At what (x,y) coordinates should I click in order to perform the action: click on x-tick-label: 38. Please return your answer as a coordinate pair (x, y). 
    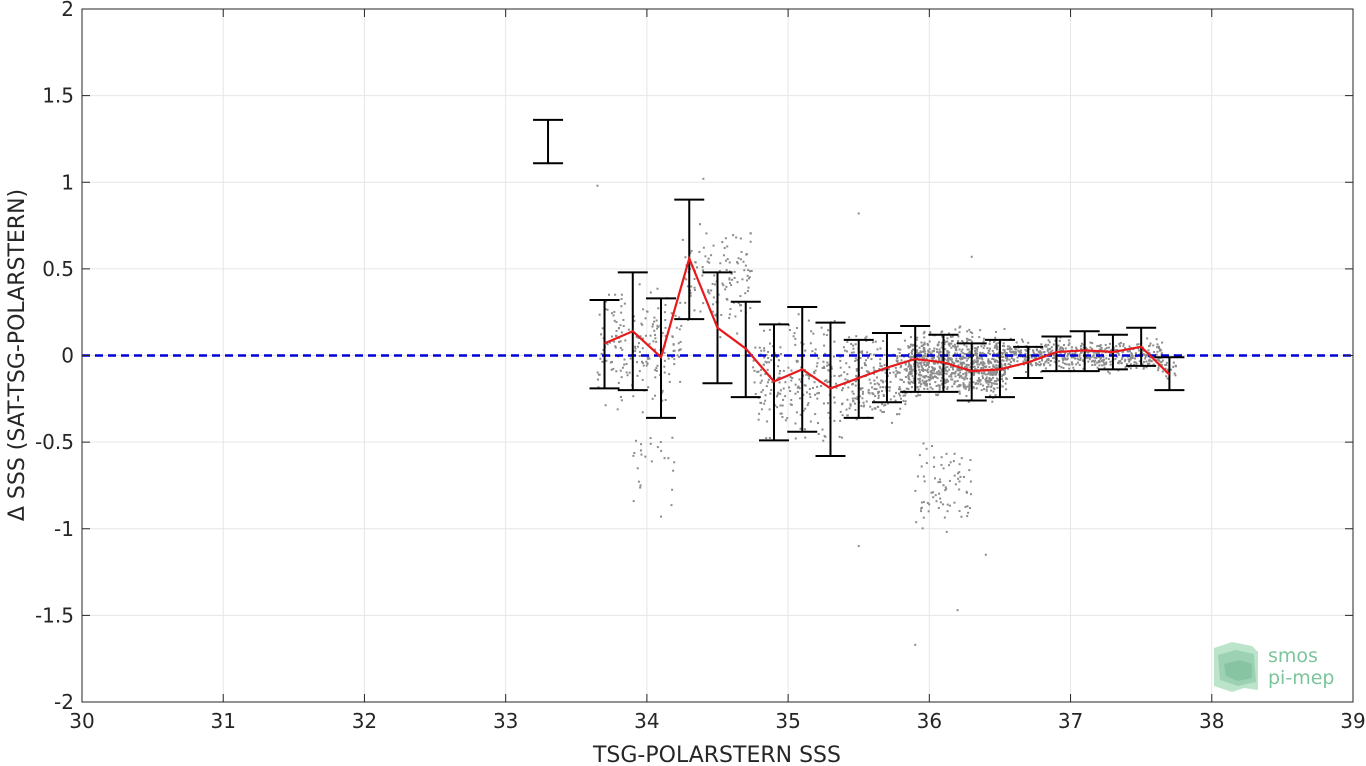
    Looking at the image, I should click on (1211, 721).